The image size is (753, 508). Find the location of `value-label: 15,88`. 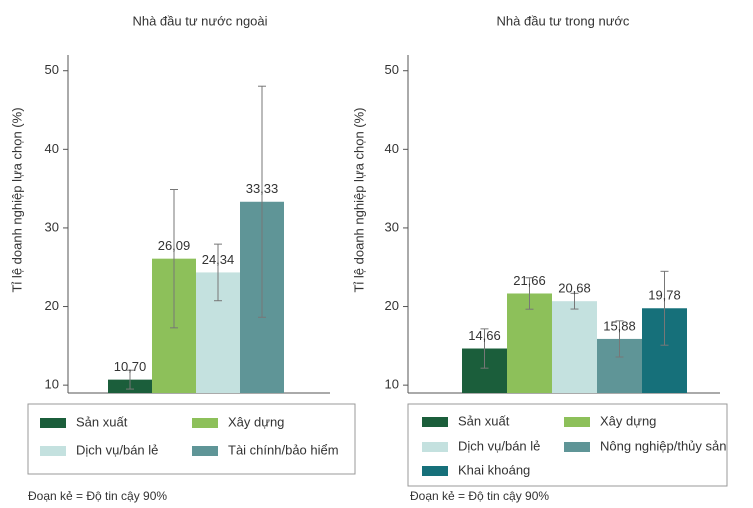

value-label: 15,88 is located at coordinates (619, 325).